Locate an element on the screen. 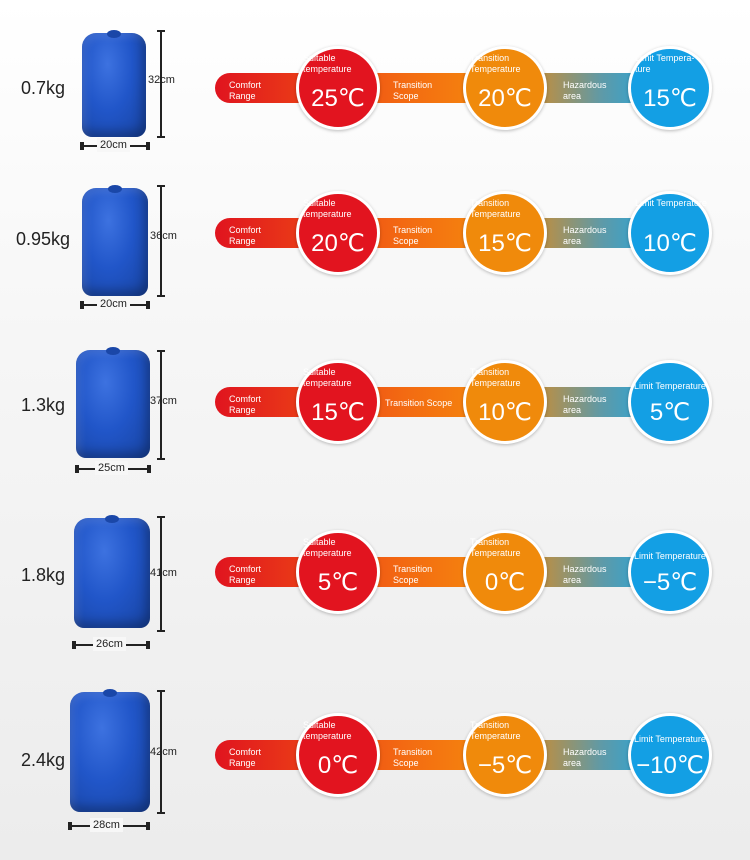 The width and height of the screenshot is (750, 860). transition-temperature-circle: Transition Temperature 10℃ is located at coordinates (505, 402).